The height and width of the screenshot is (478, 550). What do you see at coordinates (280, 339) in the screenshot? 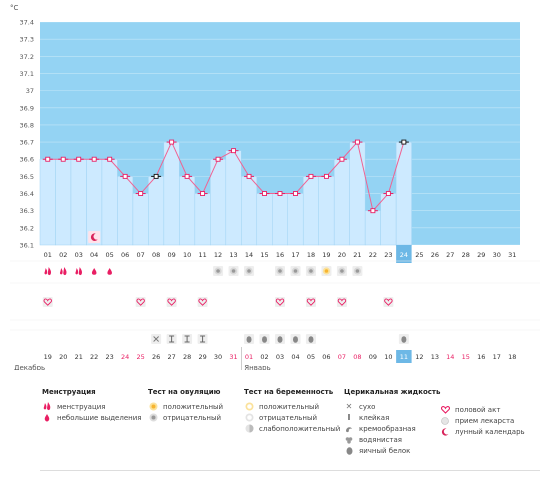
I see `eggwhite-icon` at bounding box center [280, 339].